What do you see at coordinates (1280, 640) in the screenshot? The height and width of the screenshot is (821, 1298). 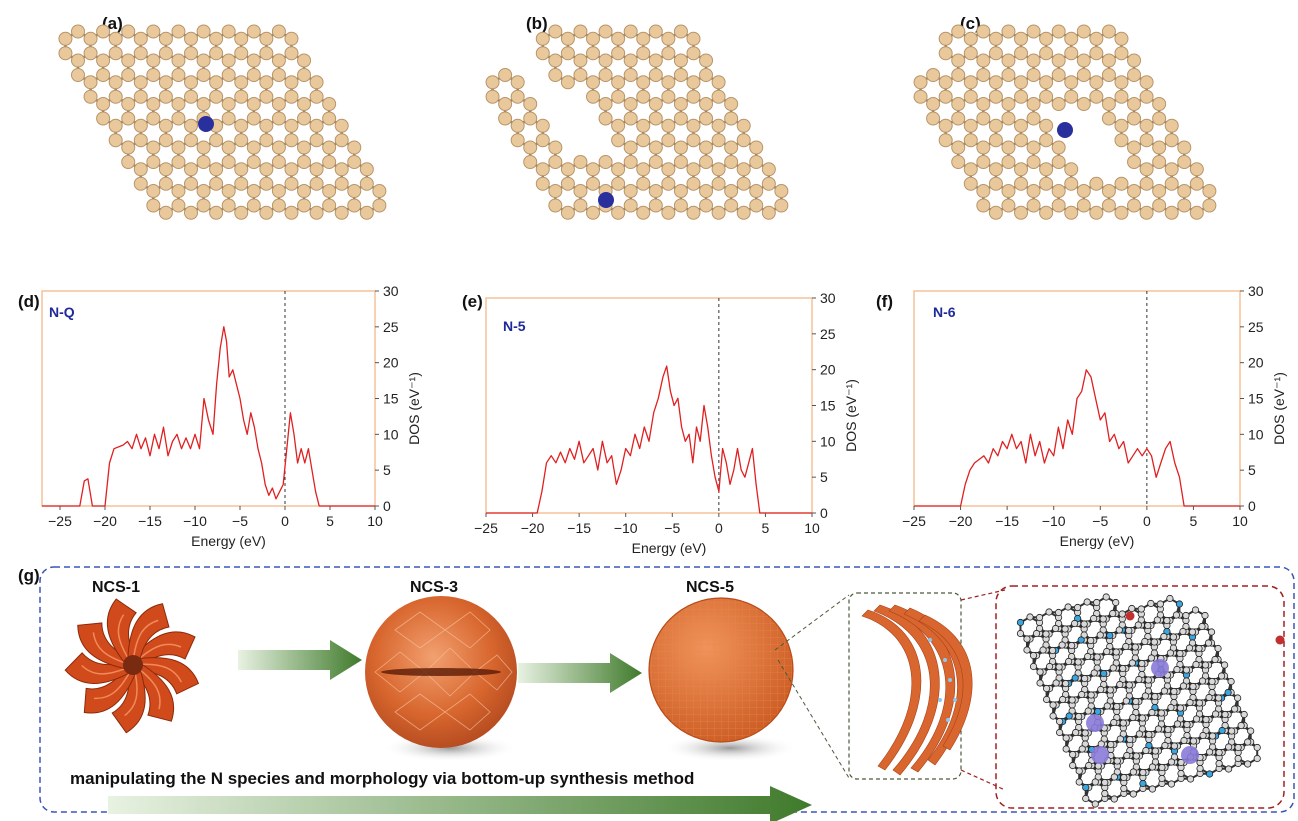 I see `oxygen-atom` at bounding box center [1280, 640].